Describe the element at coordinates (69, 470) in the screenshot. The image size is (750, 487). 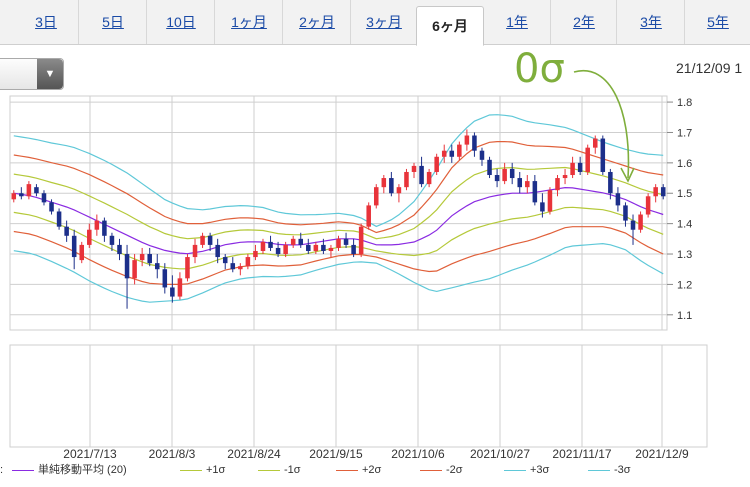
I see `legend-item-sma: 単純移動平均 (20)` at that location.